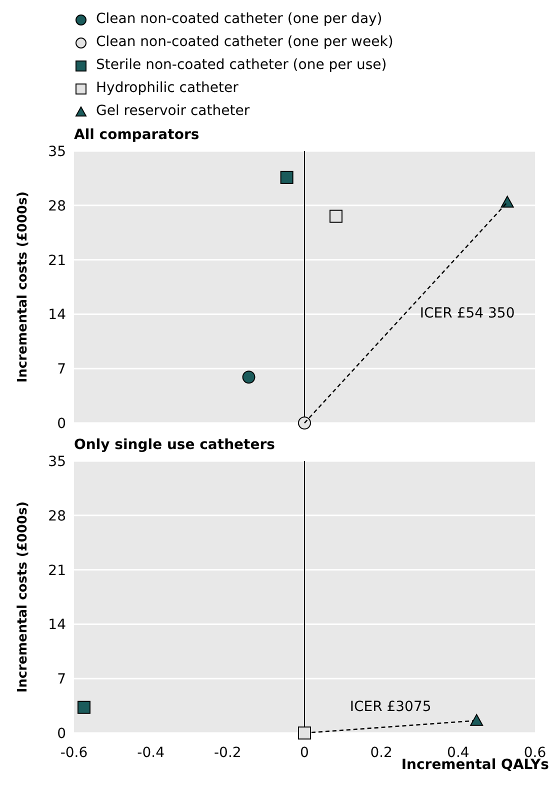 The height and width of the screenshot is (812, 557). Describe the element at coordinates (151, 752) in the screenshot. I see `x-tick-label: -0.4` at that location.